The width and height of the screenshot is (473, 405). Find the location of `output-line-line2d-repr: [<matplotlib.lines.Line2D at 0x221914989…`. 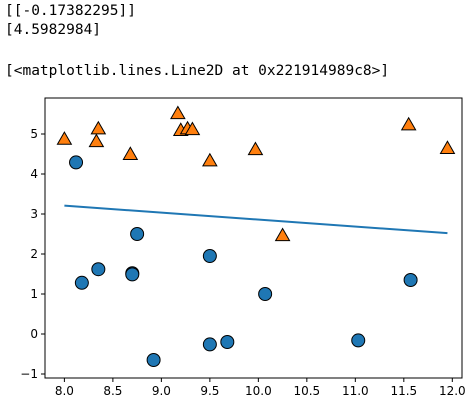

output-line-line2d-repr: [<matplotlib.lines.Line2D at 0x221914989… is located at coordinates (197, 71).